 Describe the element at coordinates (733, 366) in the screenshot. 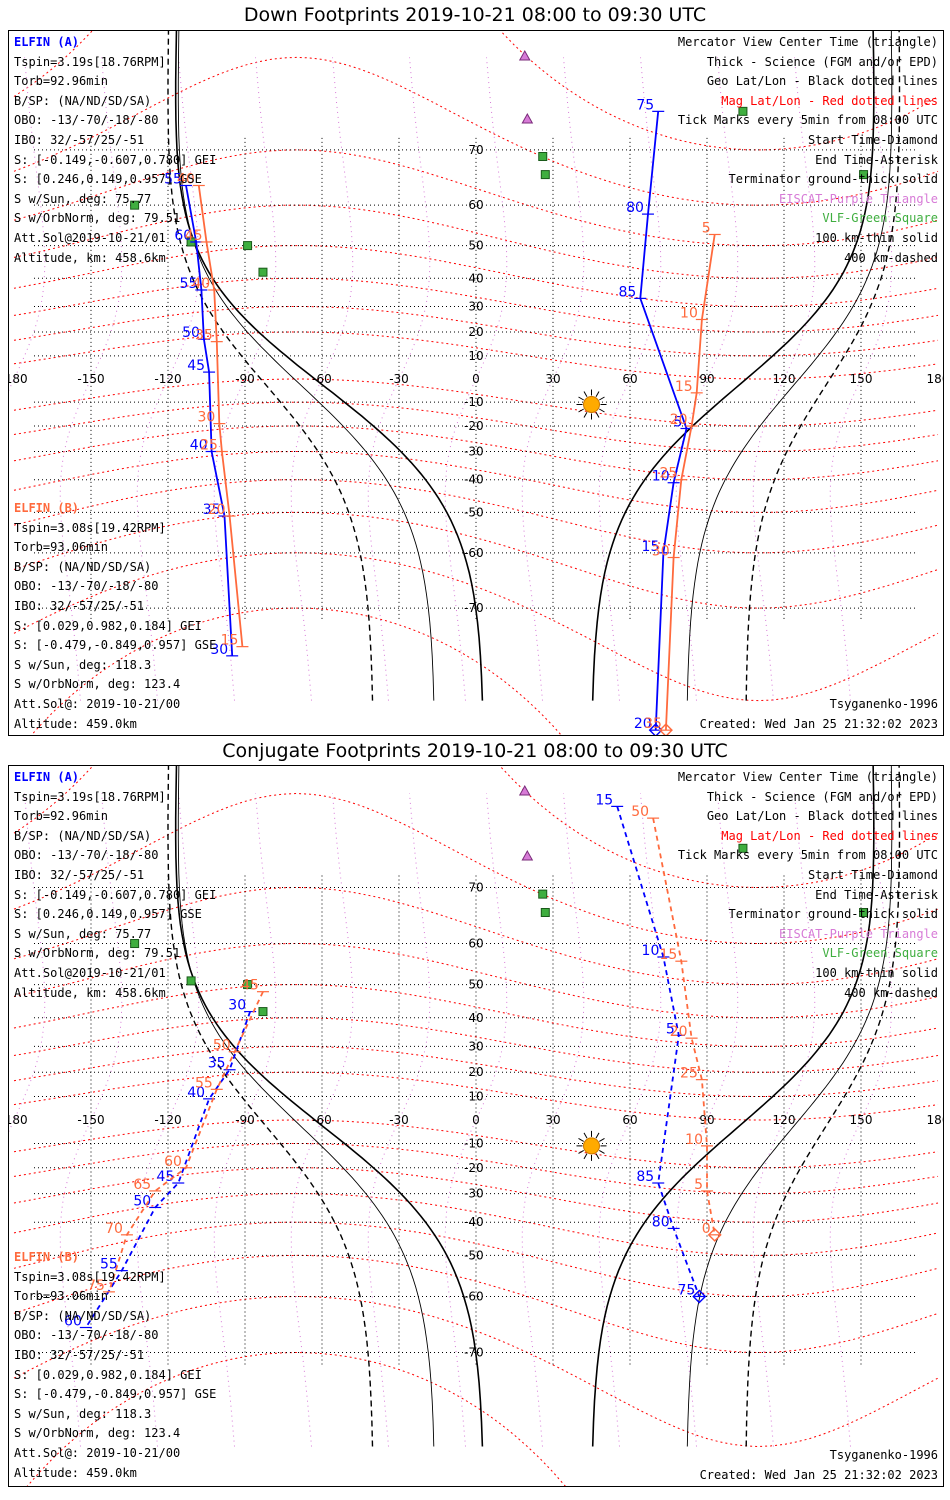

I see `terminator-east` at that location.